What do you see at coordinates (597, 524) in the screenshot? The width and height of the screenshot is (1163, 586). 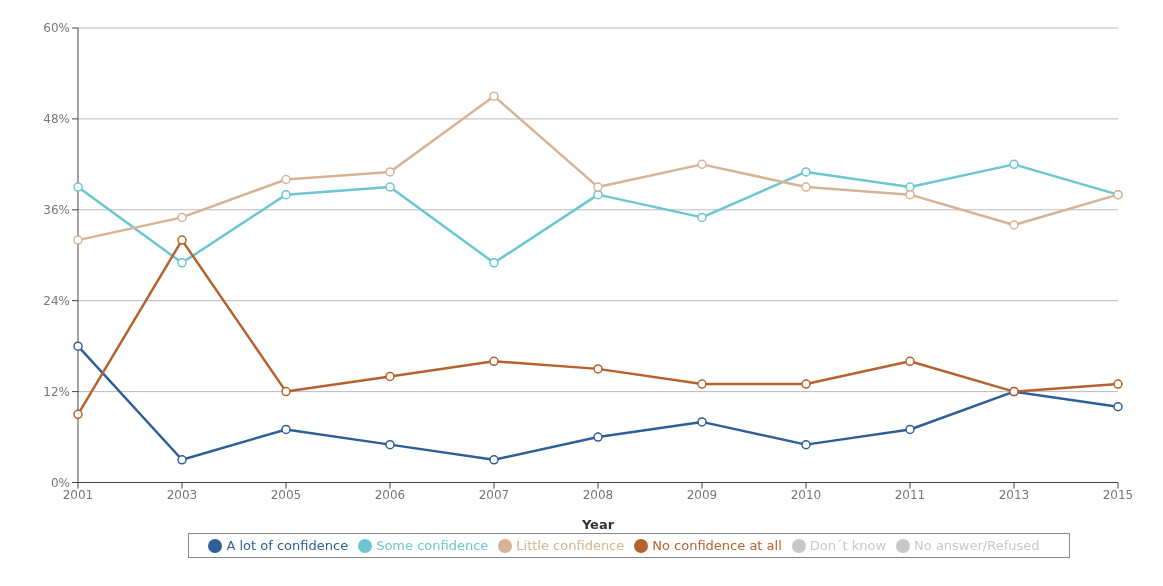 I see `x-axis-title: Year` at bounding box center [597, 524].